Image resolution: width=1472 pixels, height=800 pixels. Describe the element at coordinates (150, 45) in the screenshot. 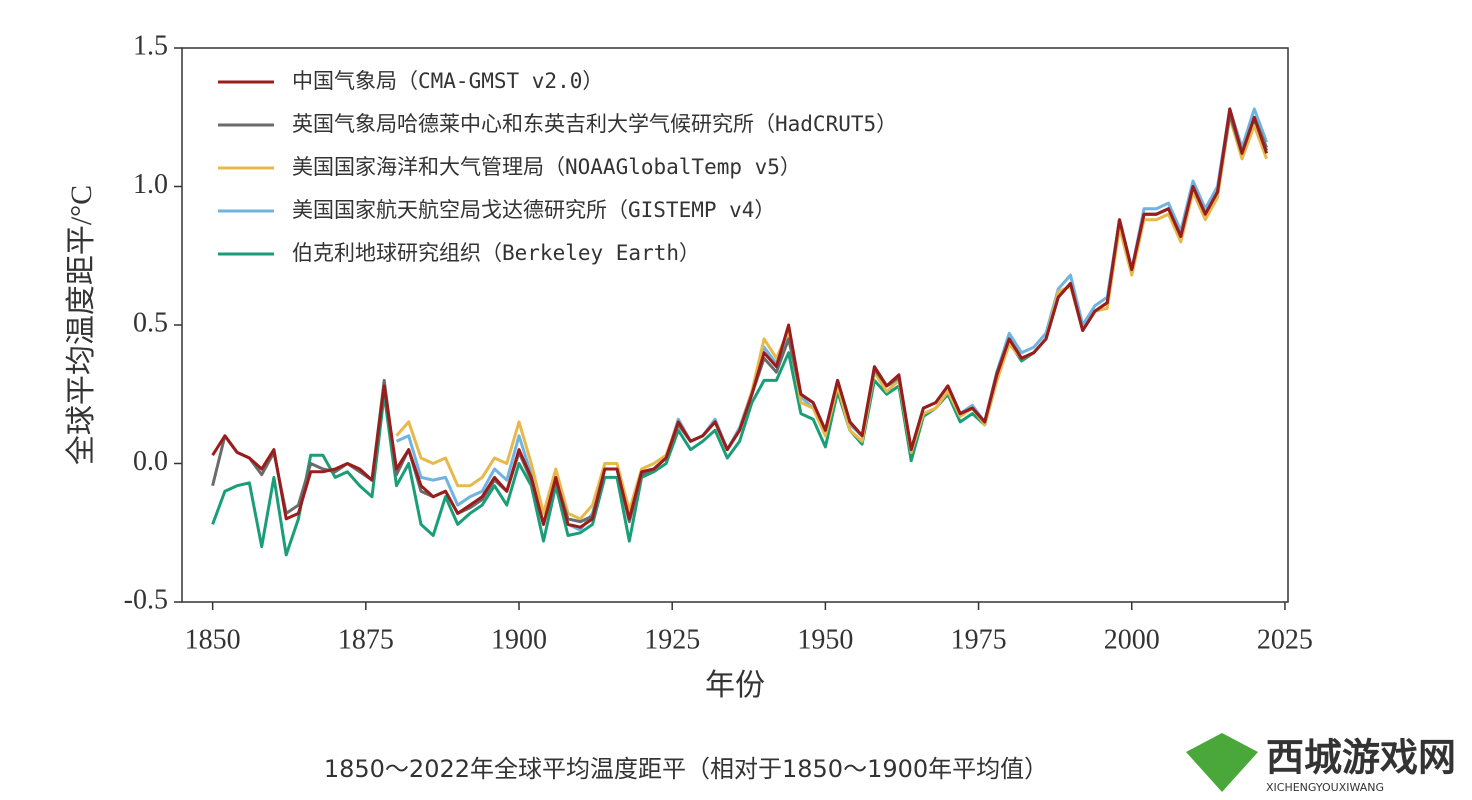

I see `y-tick-label: 1.5` at that location.